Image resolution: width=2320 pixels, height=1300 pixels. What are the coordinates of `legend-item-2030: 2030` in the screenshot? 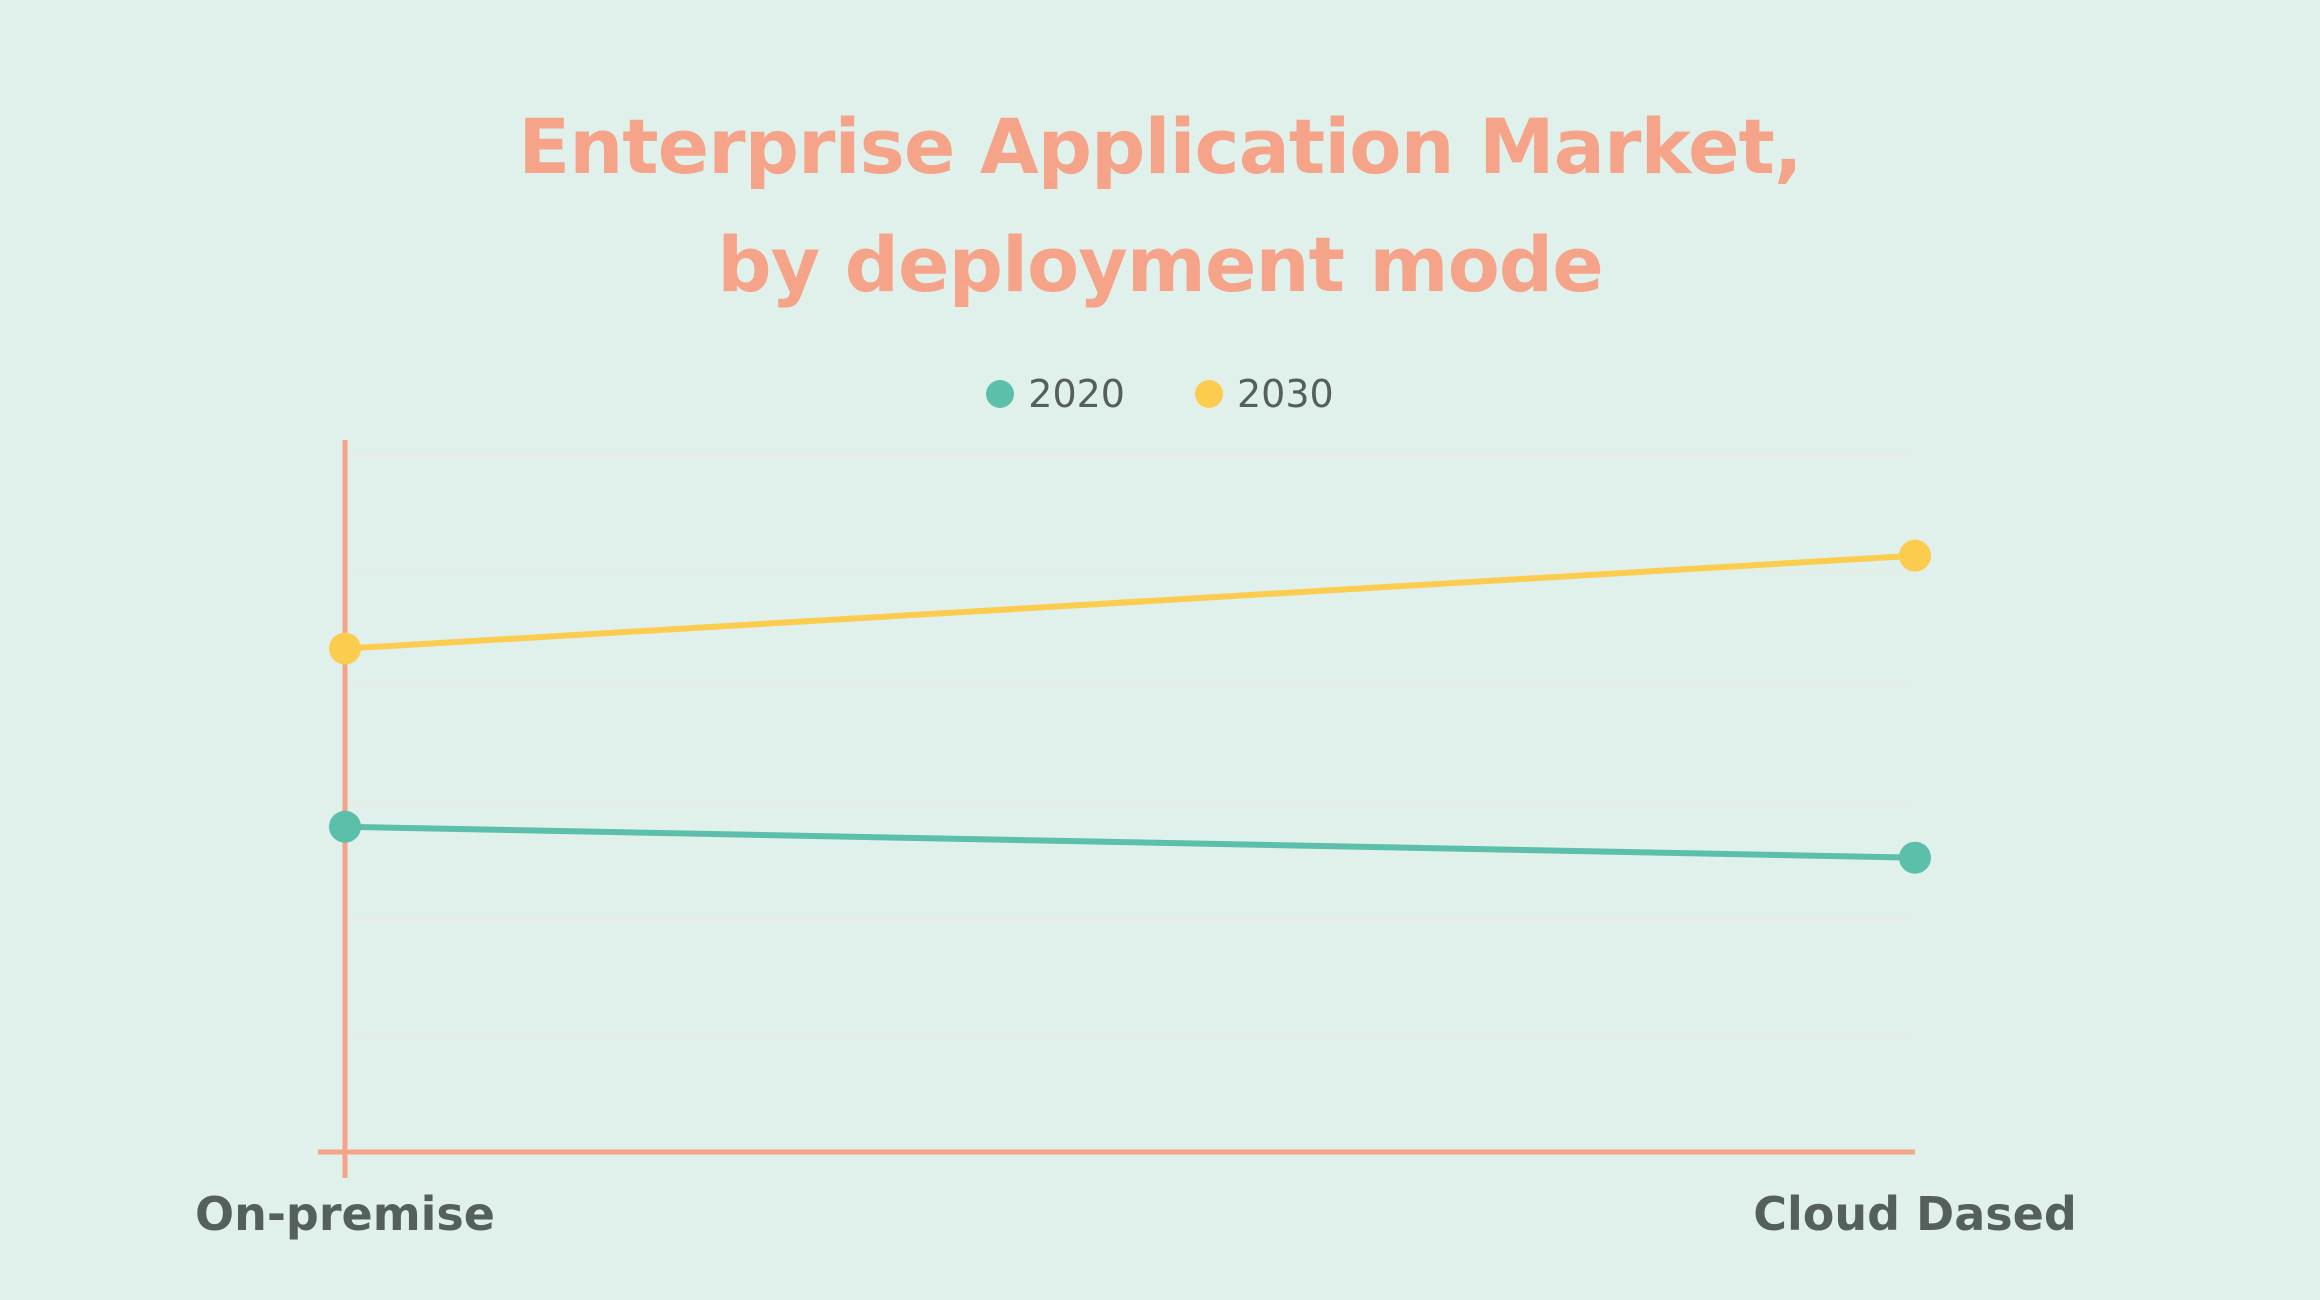 It's located at (1264, 394).